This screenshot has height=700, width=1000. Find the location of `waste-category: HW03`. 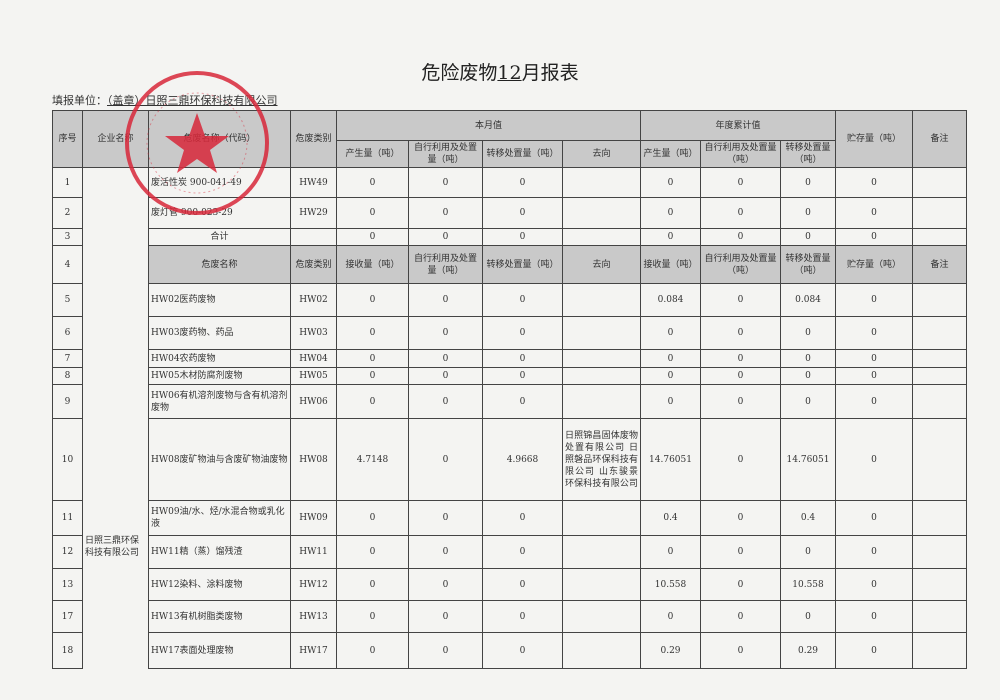

waste-category: HW03 is located at coordinates (313, 333).